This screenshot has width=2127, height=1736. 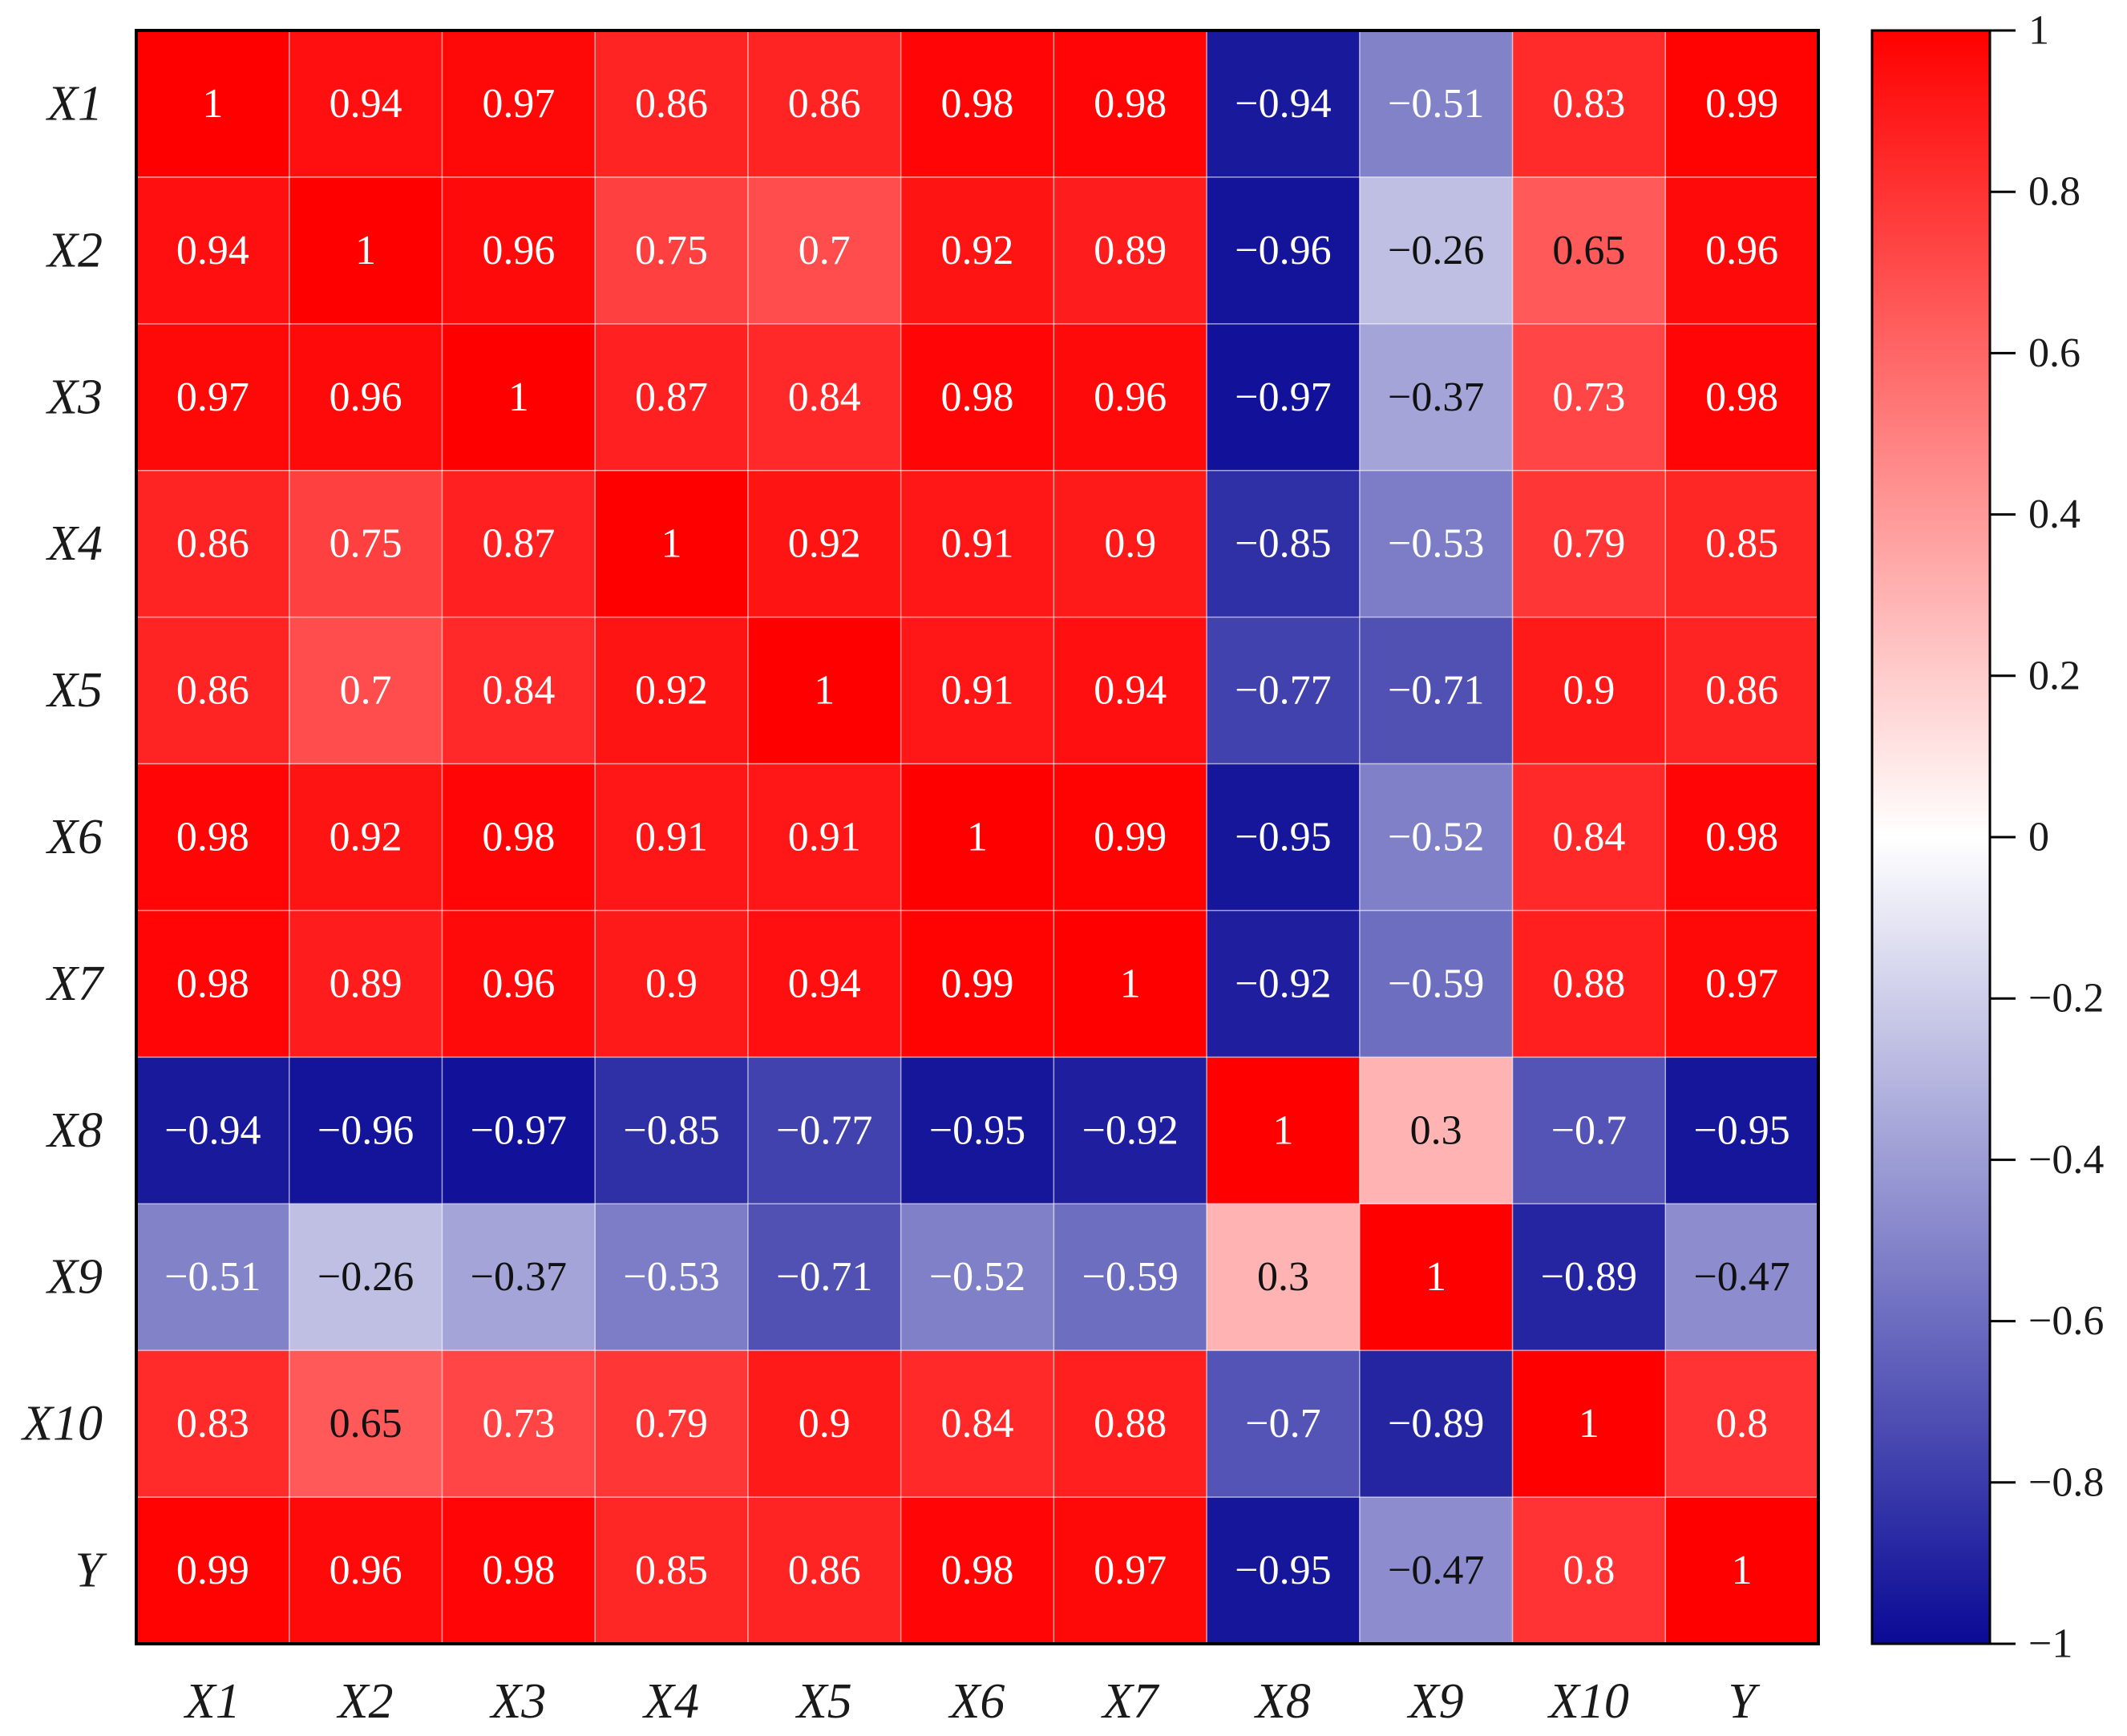 What do you see at coordinates (671, 1571) in the screenshot?
I see `heatmap-value-Y-X4: 0.85` at bounding box center [671, 1571].